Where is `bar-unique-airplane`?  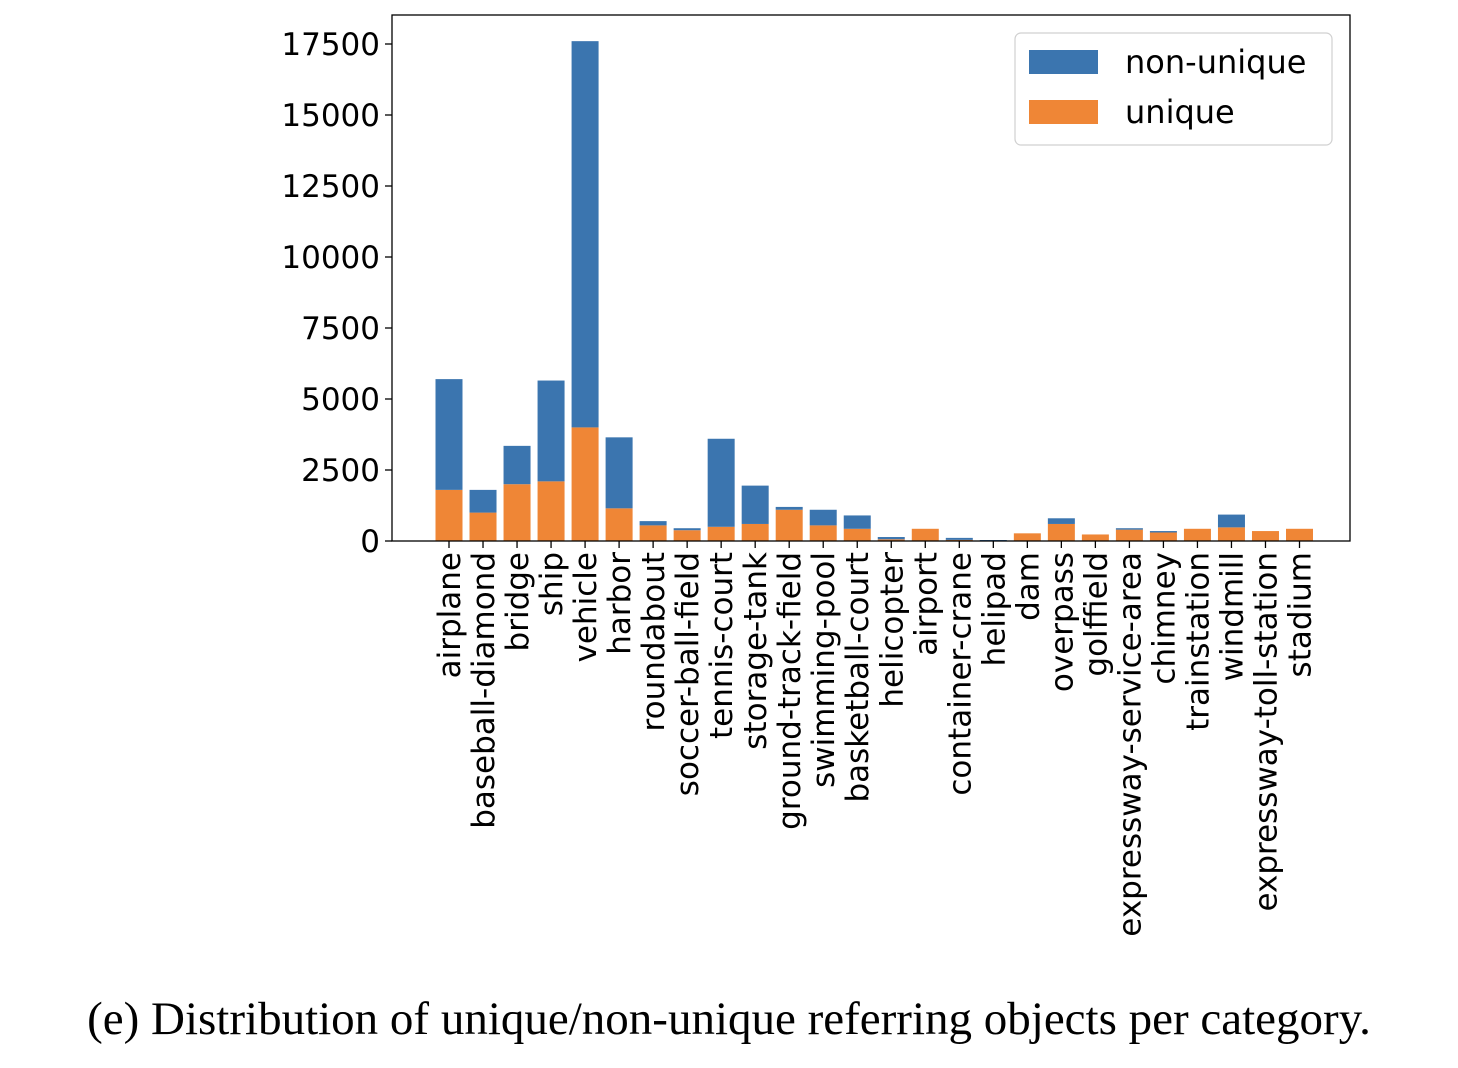 bar-unique-airplane is located at coordinates (449, 515).